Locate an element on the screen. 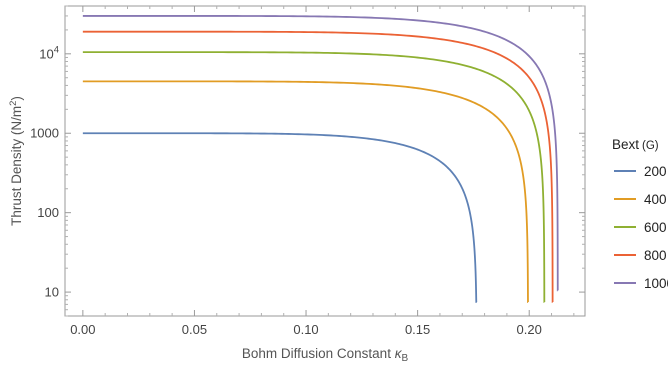 The height and width of the screenshot is (368, 668). x-axis-label: Bohm Diffusion Constant κB is located at coordinates (325, 355).